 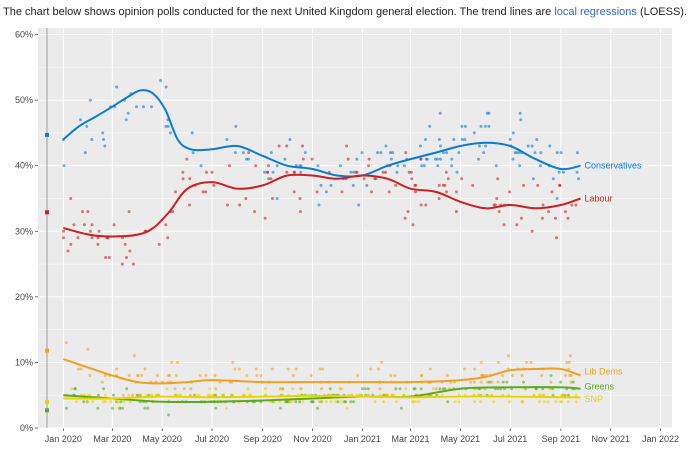 I want to click on labour-series-label: Labour, so click(x=598, y=198).